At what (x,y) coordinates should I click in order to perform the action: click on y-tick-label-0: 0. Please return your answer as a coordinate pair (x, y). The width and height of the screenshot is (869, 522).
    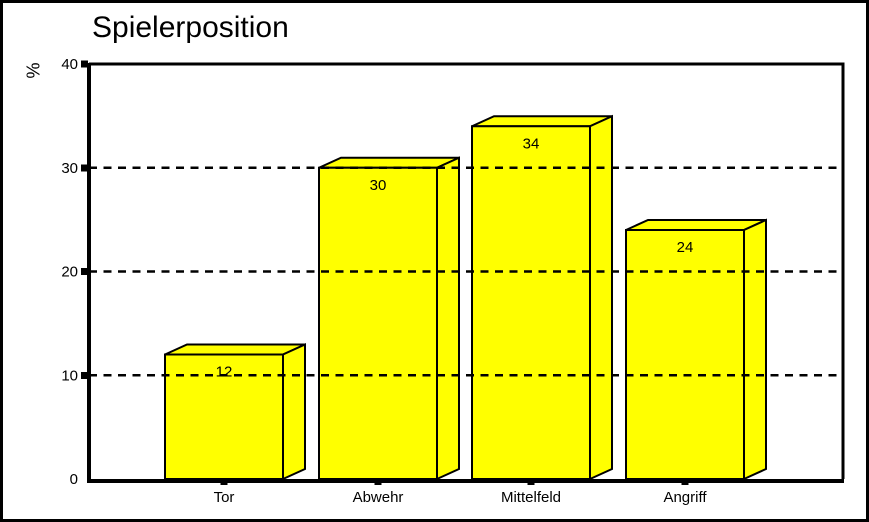
    Looking at the image, I should click on (74, 479).